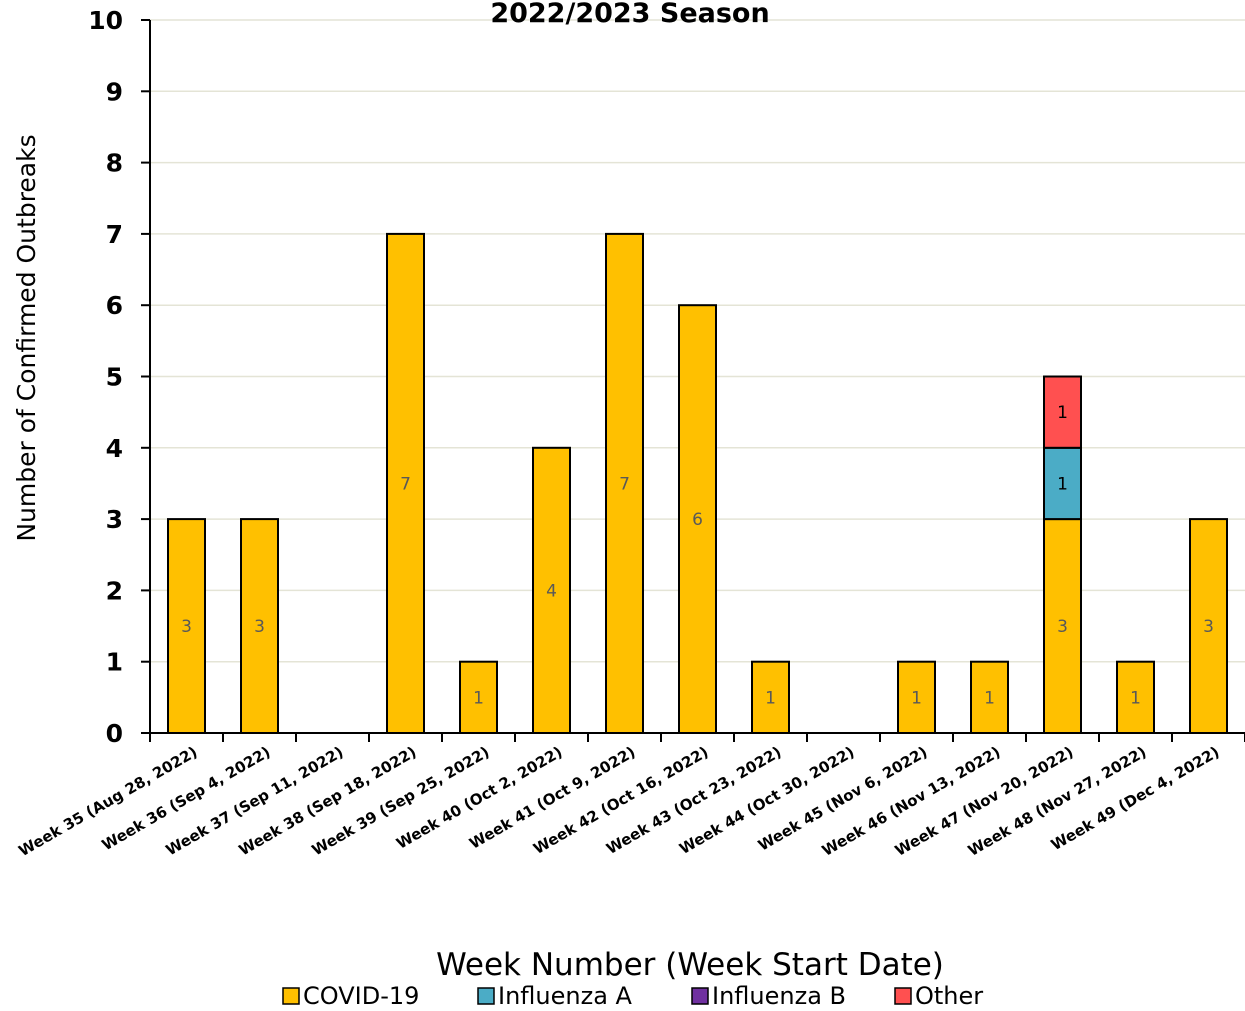  I want to click on data-label: 4, so click(551, 591).